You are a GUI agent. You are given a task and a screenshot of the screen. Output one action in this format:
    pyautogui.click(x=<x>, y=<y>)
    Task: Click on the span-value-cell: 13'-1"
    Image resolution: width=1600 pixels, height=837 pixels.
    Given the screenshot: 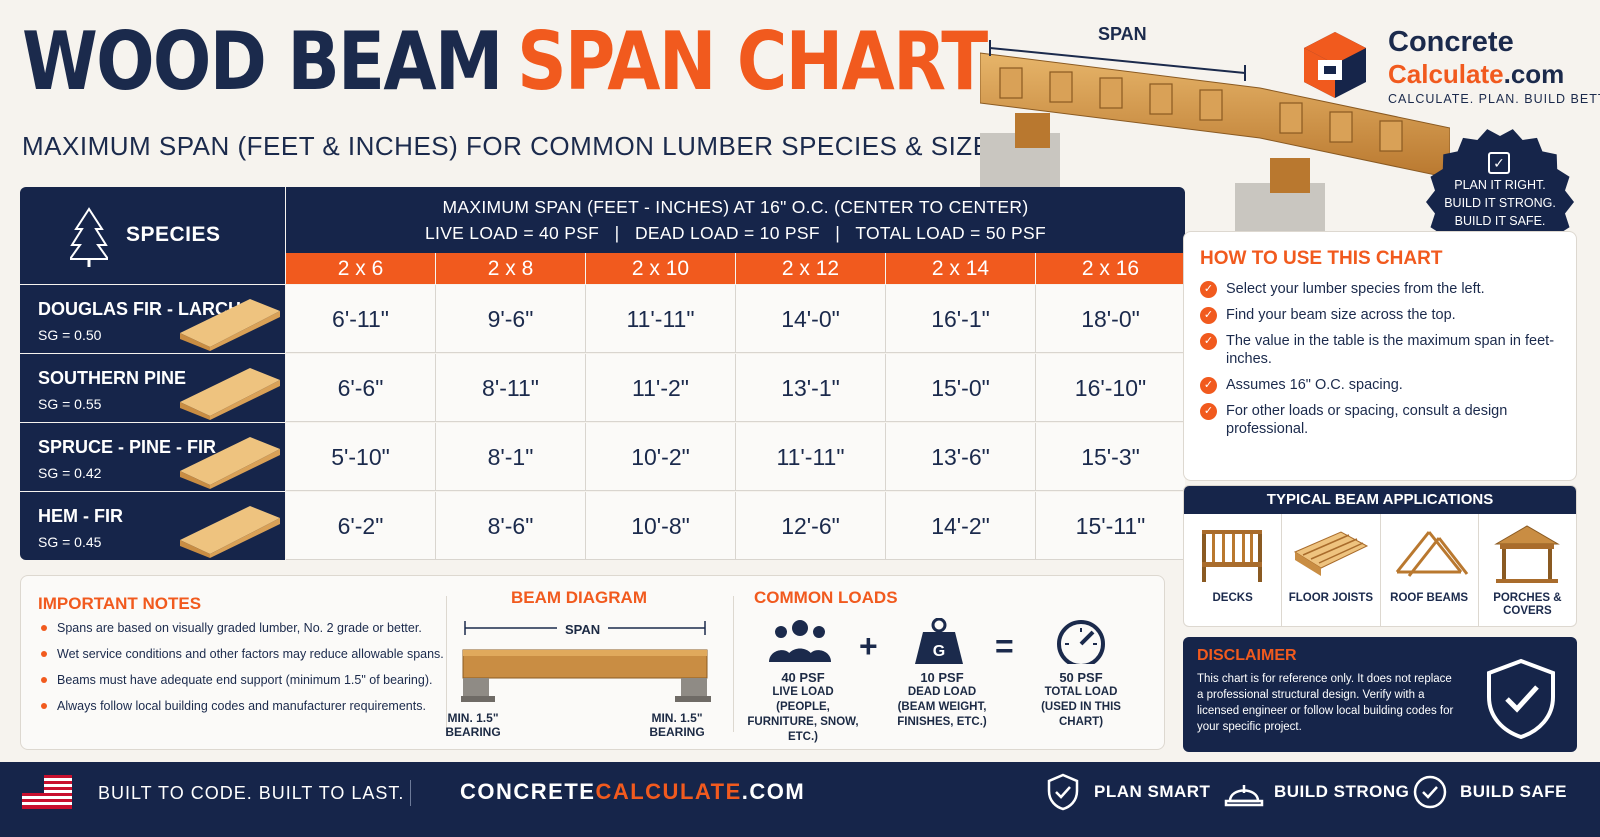 What is the action you would take?
    pyautogui.click(x=811, y=388)
    